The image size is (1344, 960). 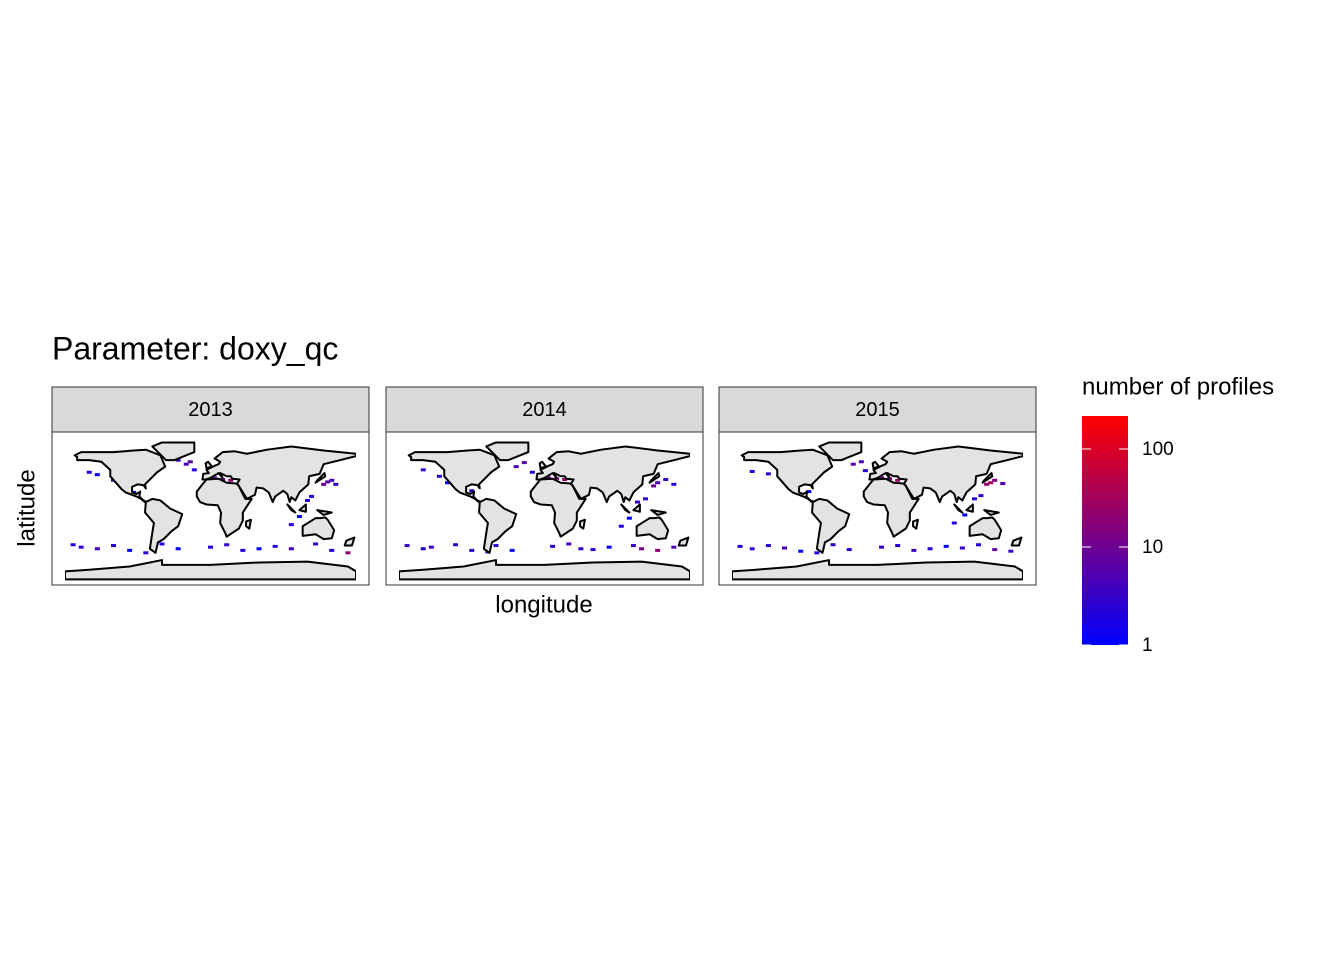 What do you see at coordinates (875, 506) in the screenshot?
I see `cells` at bounding box center [875, 506].